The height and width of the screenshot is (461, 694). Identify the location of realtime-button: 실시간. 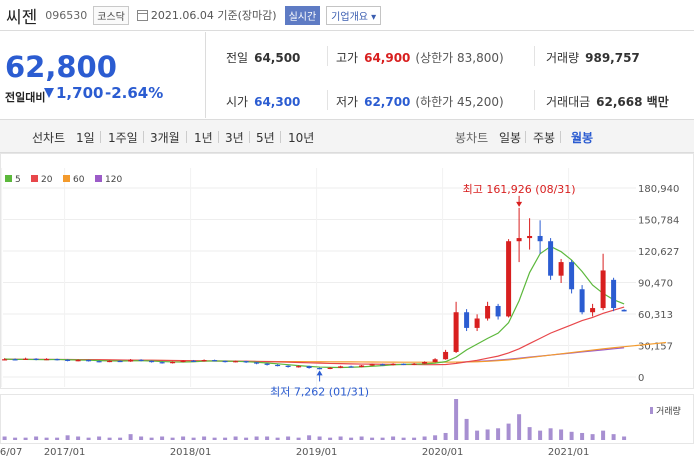
(302, 15).